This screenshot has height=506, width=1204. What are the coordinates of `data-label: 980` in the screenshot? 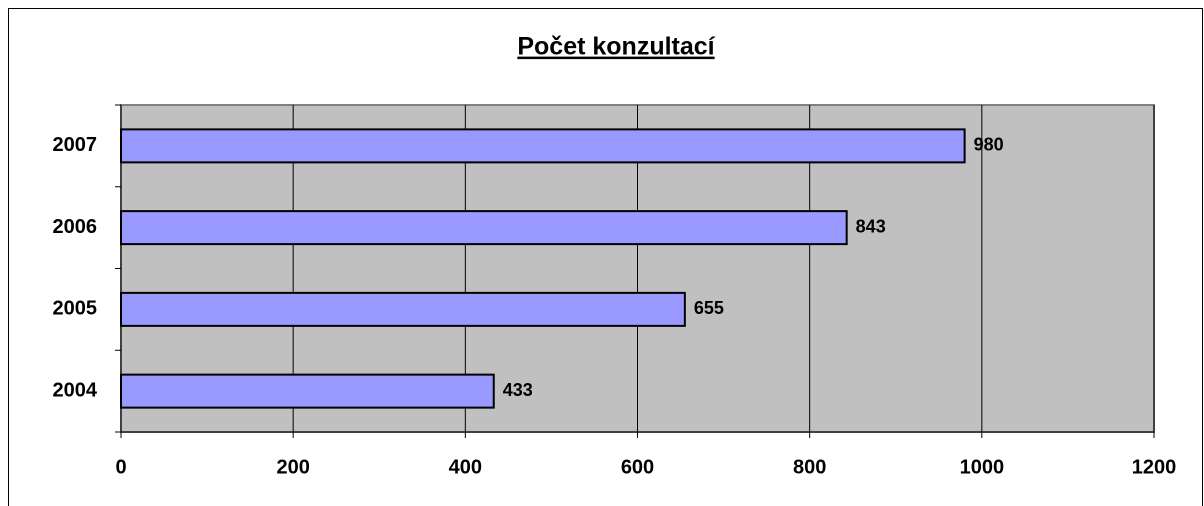 It's located at (989, 145).